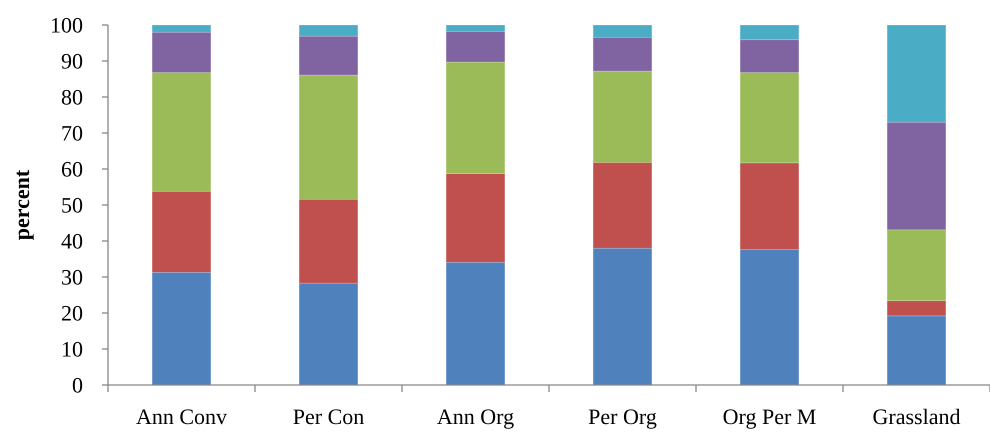 This screenshot has height=434, width=990. Describe the element at coordinates (72, 133) in the screenshot. I see `y-tick-label: 70` at that location.